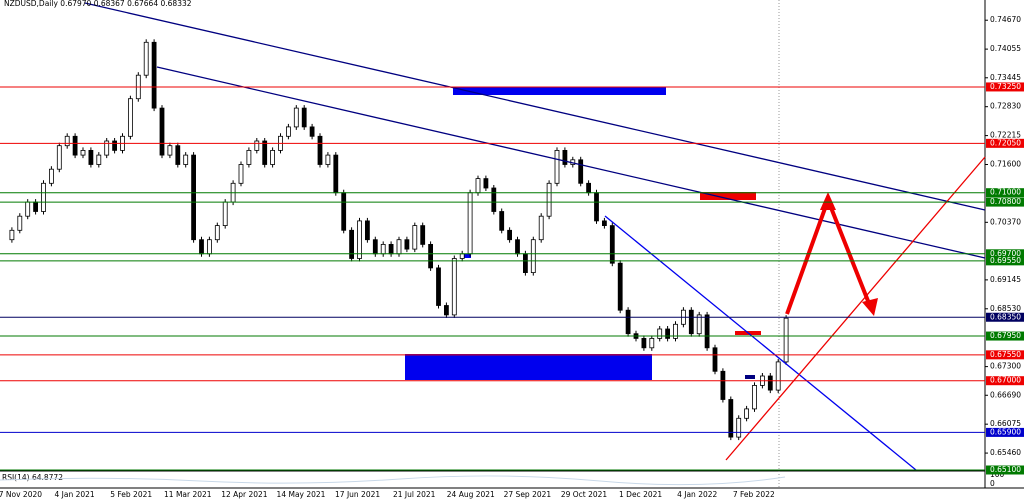  I want to click on level-label: 0.65100, so click(1005, 469).